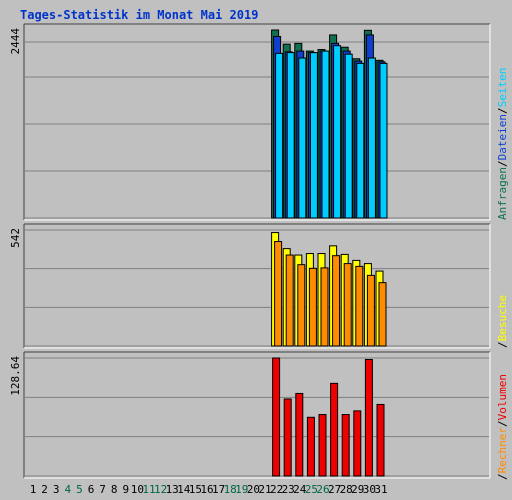  I want to click on x-tick-label-day-19: 19, so click(241, 489).